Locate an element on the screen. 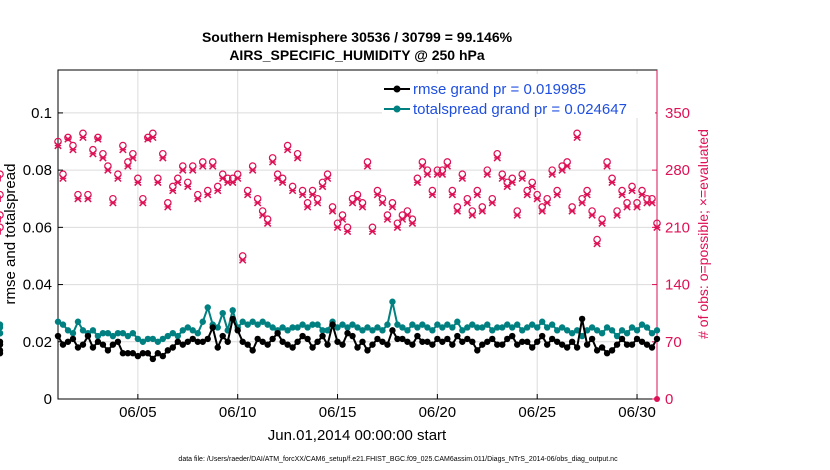  y-left-tick-label: 0.1 is located at coordinates (41, 113).